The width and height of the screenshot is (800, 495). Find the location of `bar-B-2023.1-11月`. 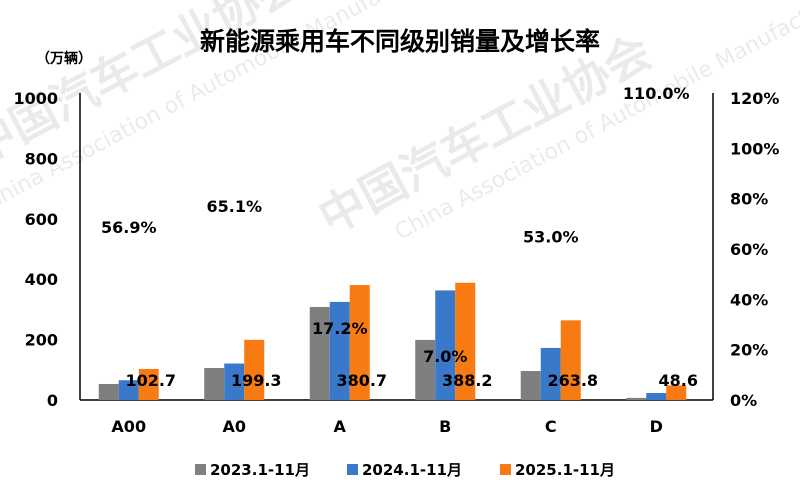

bar-B-2023.1-11月 is located at coordinates (425, 369).